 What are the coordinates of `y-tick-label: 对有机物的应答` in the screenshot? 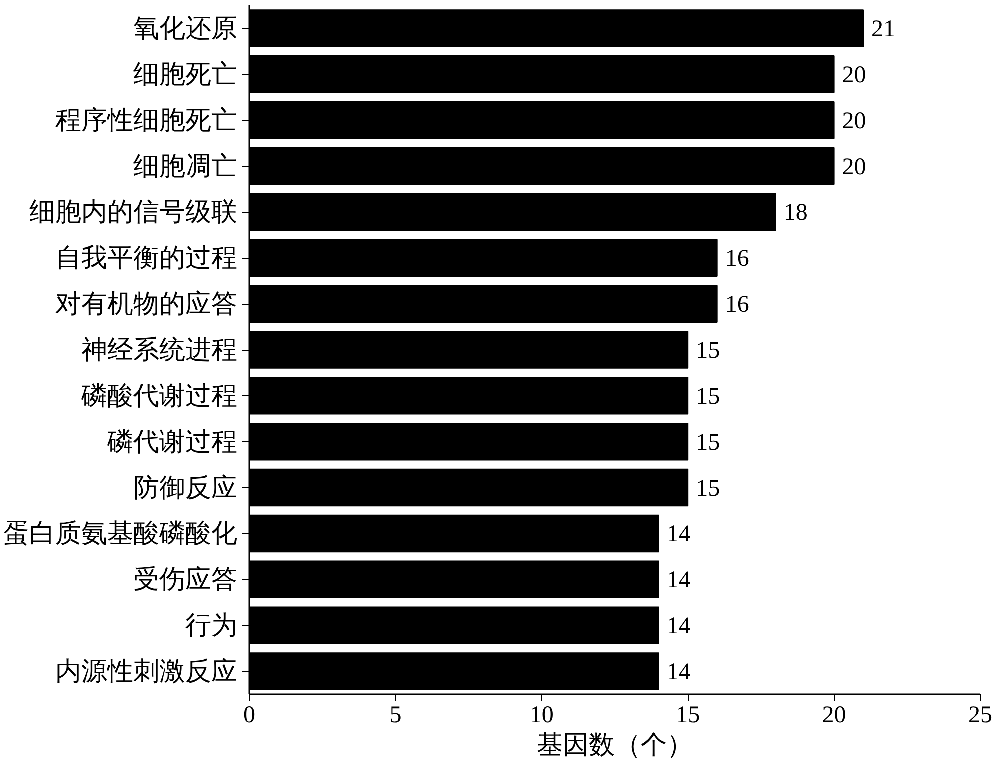 It's located at (147, 304).